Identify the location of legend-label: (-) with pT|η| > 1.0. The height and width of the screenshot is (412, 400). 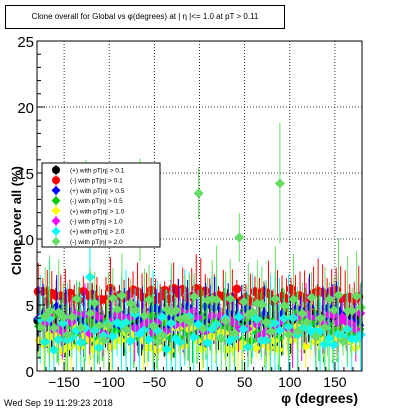
(96, 222).